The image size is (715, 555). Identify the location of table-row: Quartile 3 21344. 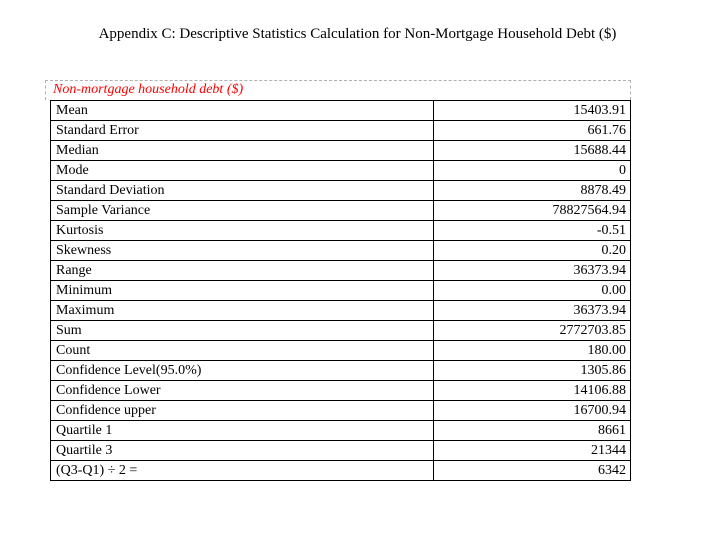
(340, 450).